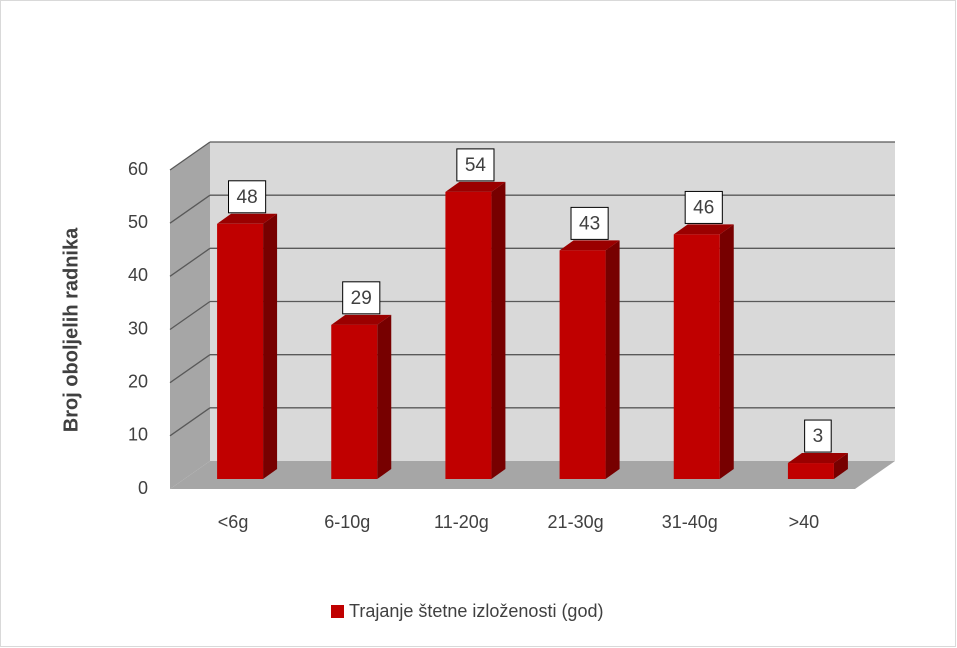  What do you see at coordinates (138, 222) in the screenshot?
I see `y-tick-label: 50` at bounding box center [138, 222].